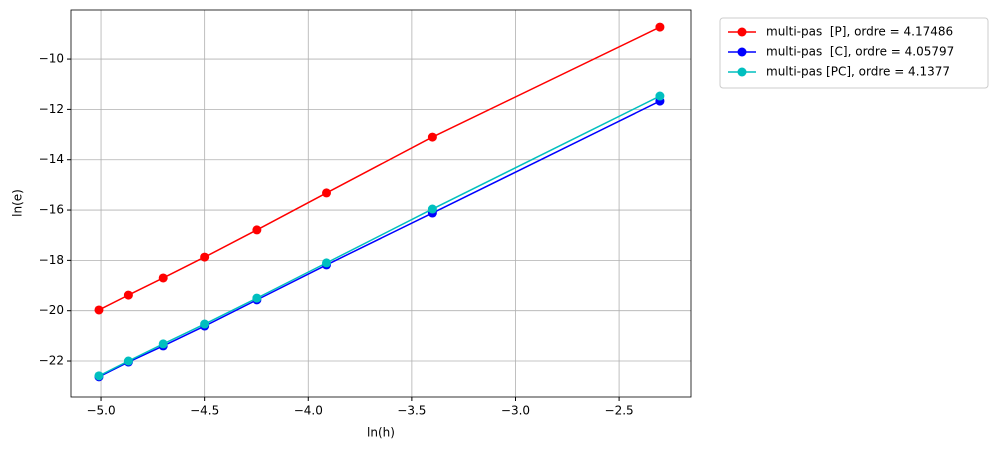 The image size is (1000, 454). Describe the element at coordinates (858, 72) in the screenshot. I see `legend-label: multi-pas [PC], ordre = 4.1377` at that location.